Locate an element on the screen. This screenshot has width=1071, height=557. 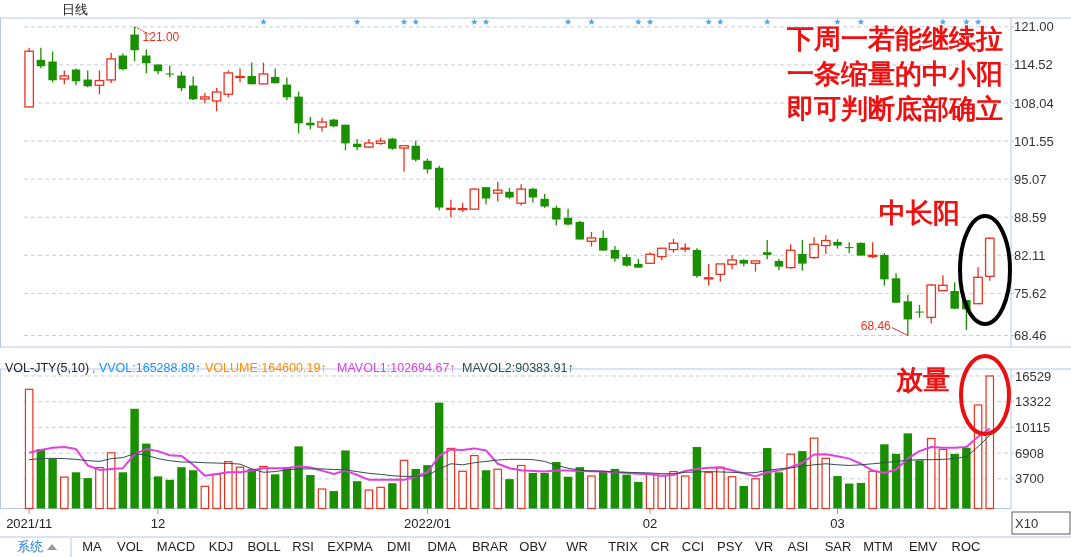
text: MACD is located at coordinates (176, 546).